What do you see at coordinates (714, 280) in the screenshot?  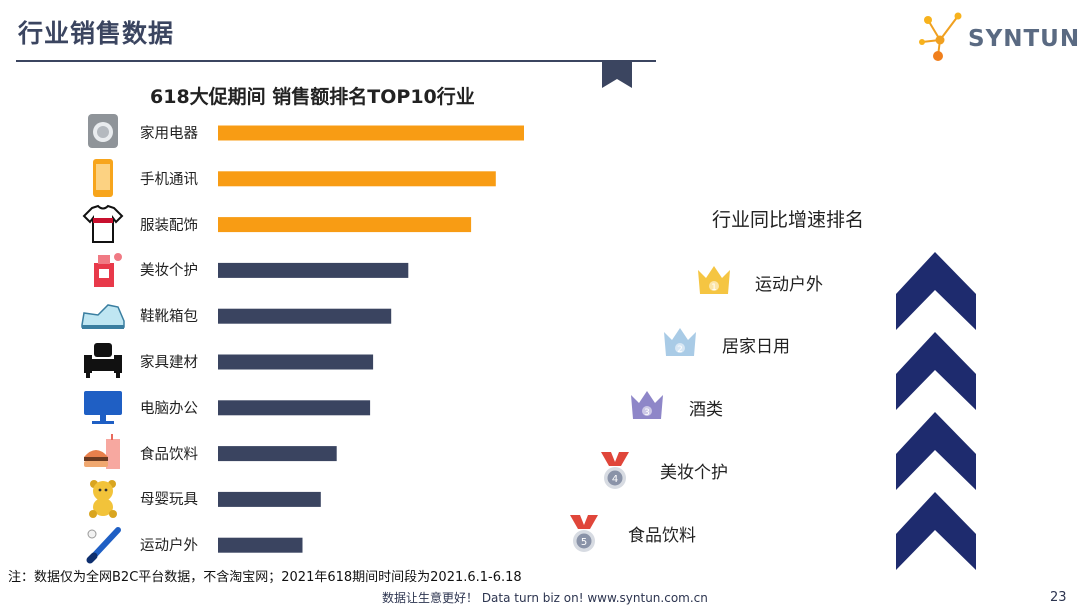 I see `rank-1-crown-icon: 1` at bounding box center [714, 280].